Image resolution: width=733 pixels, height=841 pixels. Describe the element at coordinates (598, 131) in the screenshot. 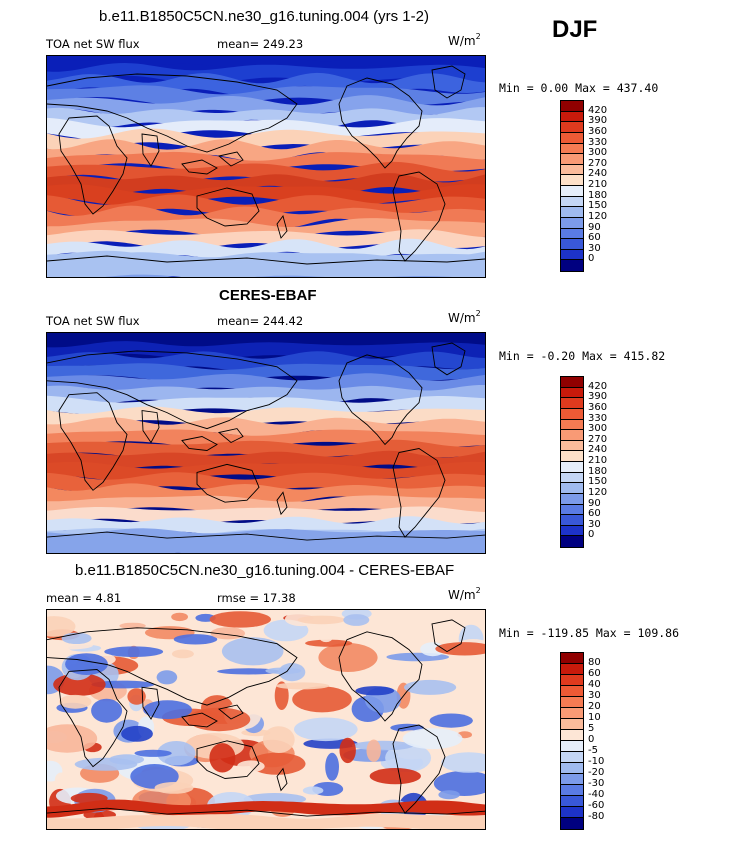

I see `colorbar-tick-label: 360` at that location.